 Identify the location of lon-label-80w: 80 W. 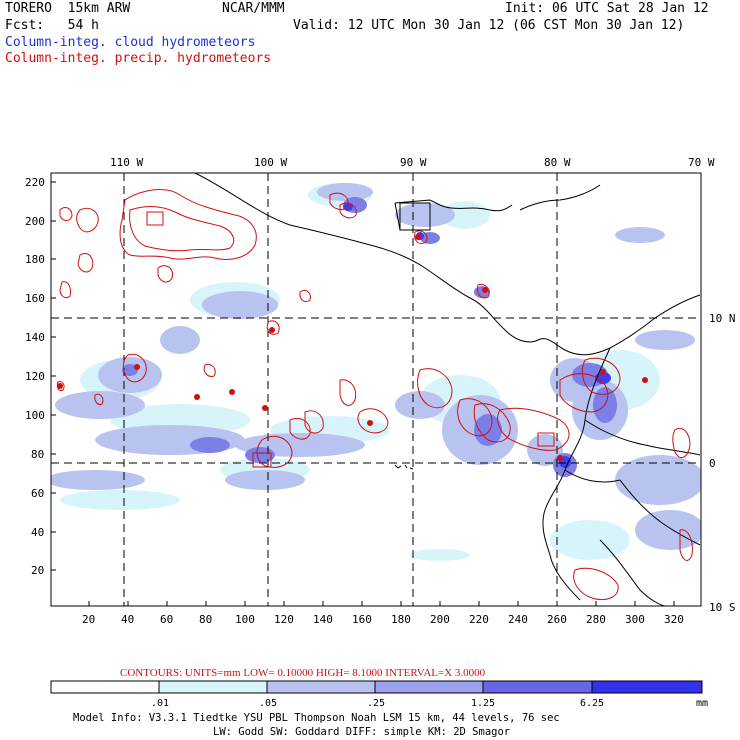
(557, 162).